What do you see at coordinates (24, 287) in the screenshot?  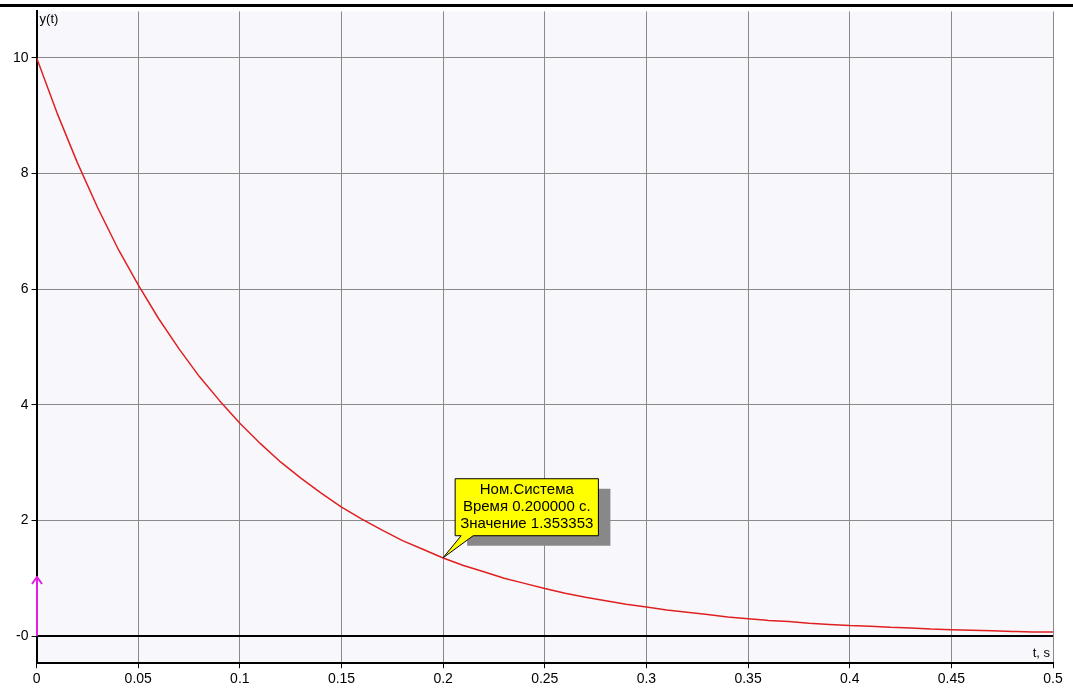 I see `y-tick-label: 6` at bounding box center [24, 287].